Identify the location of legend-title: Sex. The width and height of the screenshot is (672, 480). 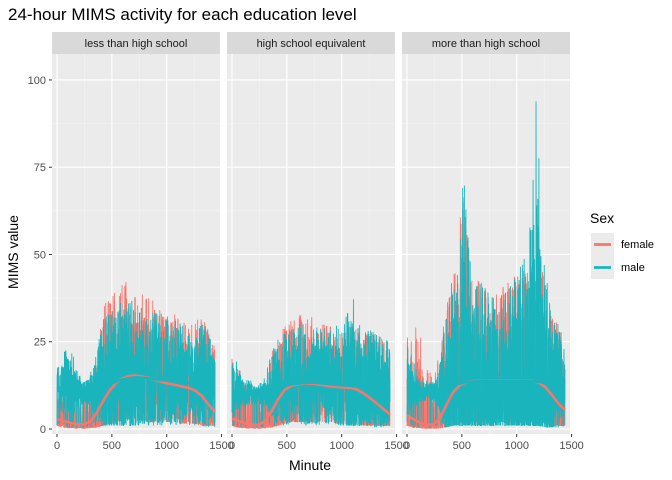
(602, 218).